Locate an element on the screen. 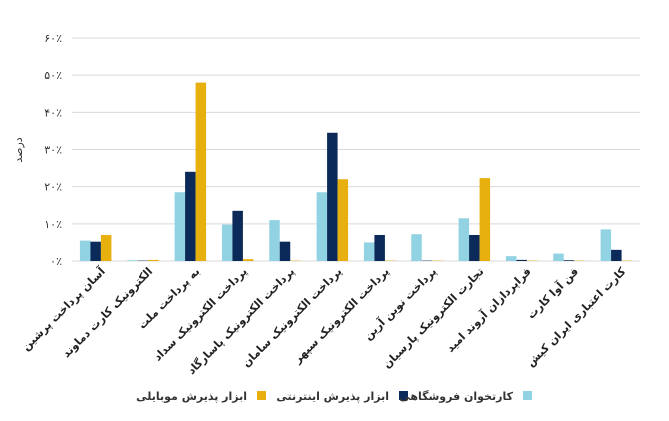  category-label: پرداخت الکترونیک سپهر is located at coordinates (340, 315).